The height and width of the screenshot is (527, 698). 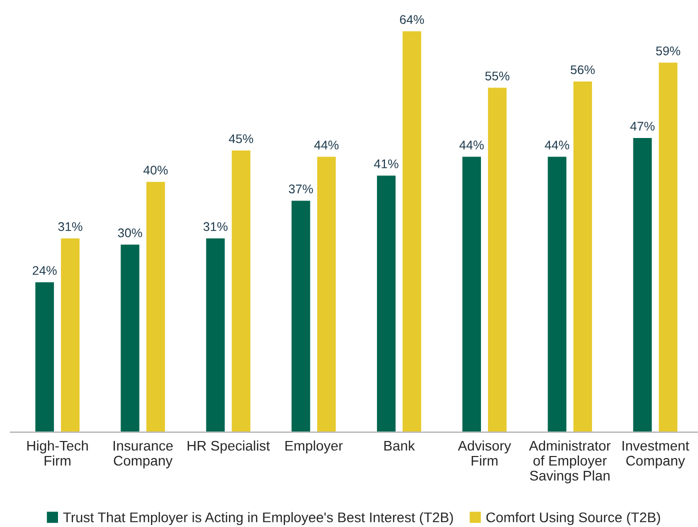 What do you see at coordinates (582, 69) in the screenshot?
I see `data-label: 56%` at bounding box center [582, 69].